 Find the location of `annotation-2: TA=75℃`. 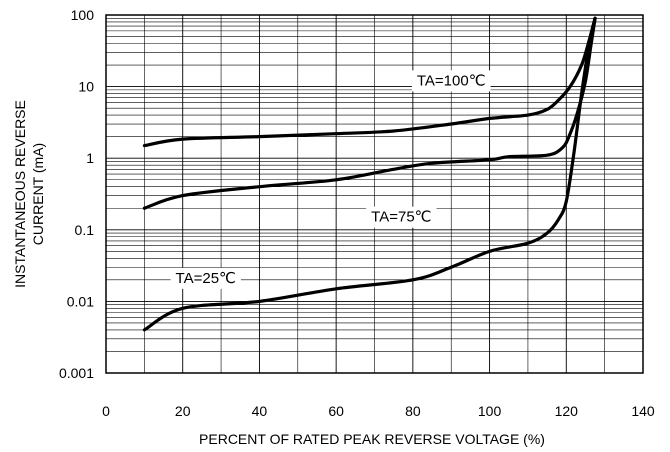

annotation-2: TA=75℃ is located at coordinates (401, 217).